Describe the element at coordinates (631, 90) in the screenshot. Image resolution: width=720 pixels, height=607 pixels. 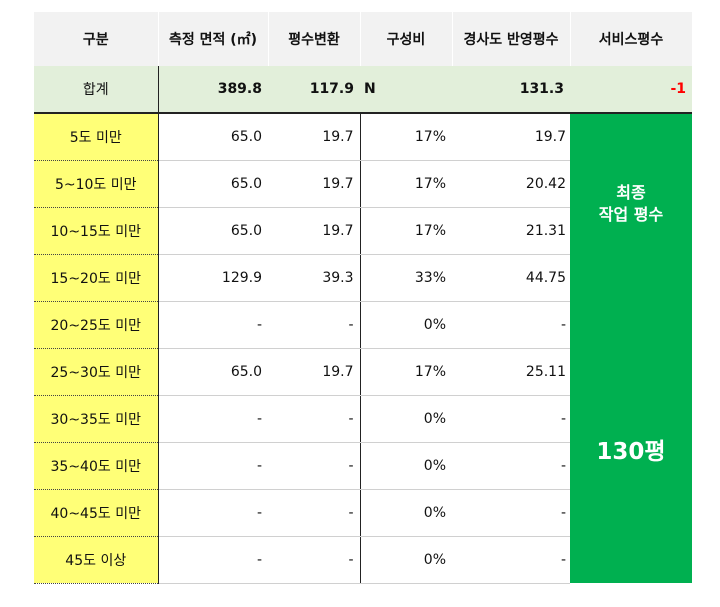
I see `total-service: -1` at that location.